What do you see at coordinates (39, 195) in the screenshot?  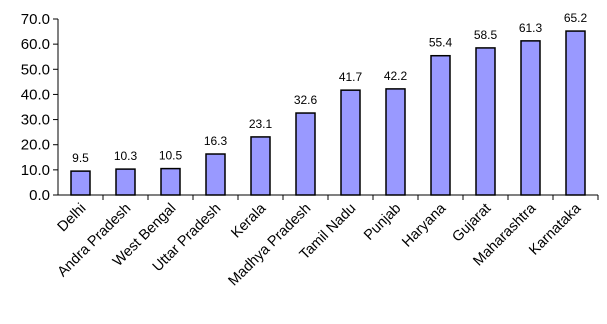 I see `y-tick-label: 0.0` at bounding box center [39, 195].